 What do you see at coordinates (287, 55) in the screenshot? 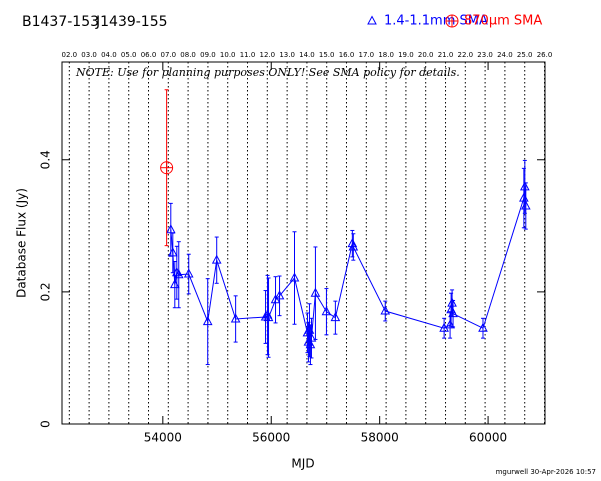
I see `year-label: 13.0` at bounding box center [287, 55].